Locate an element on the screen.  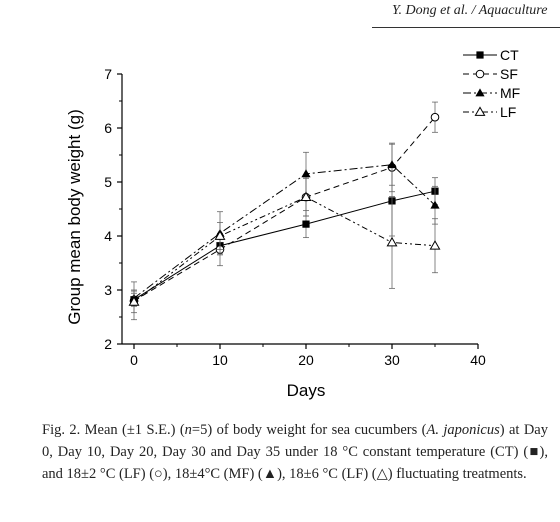
x-axis-label: Days is located at coordinates (306, 390).